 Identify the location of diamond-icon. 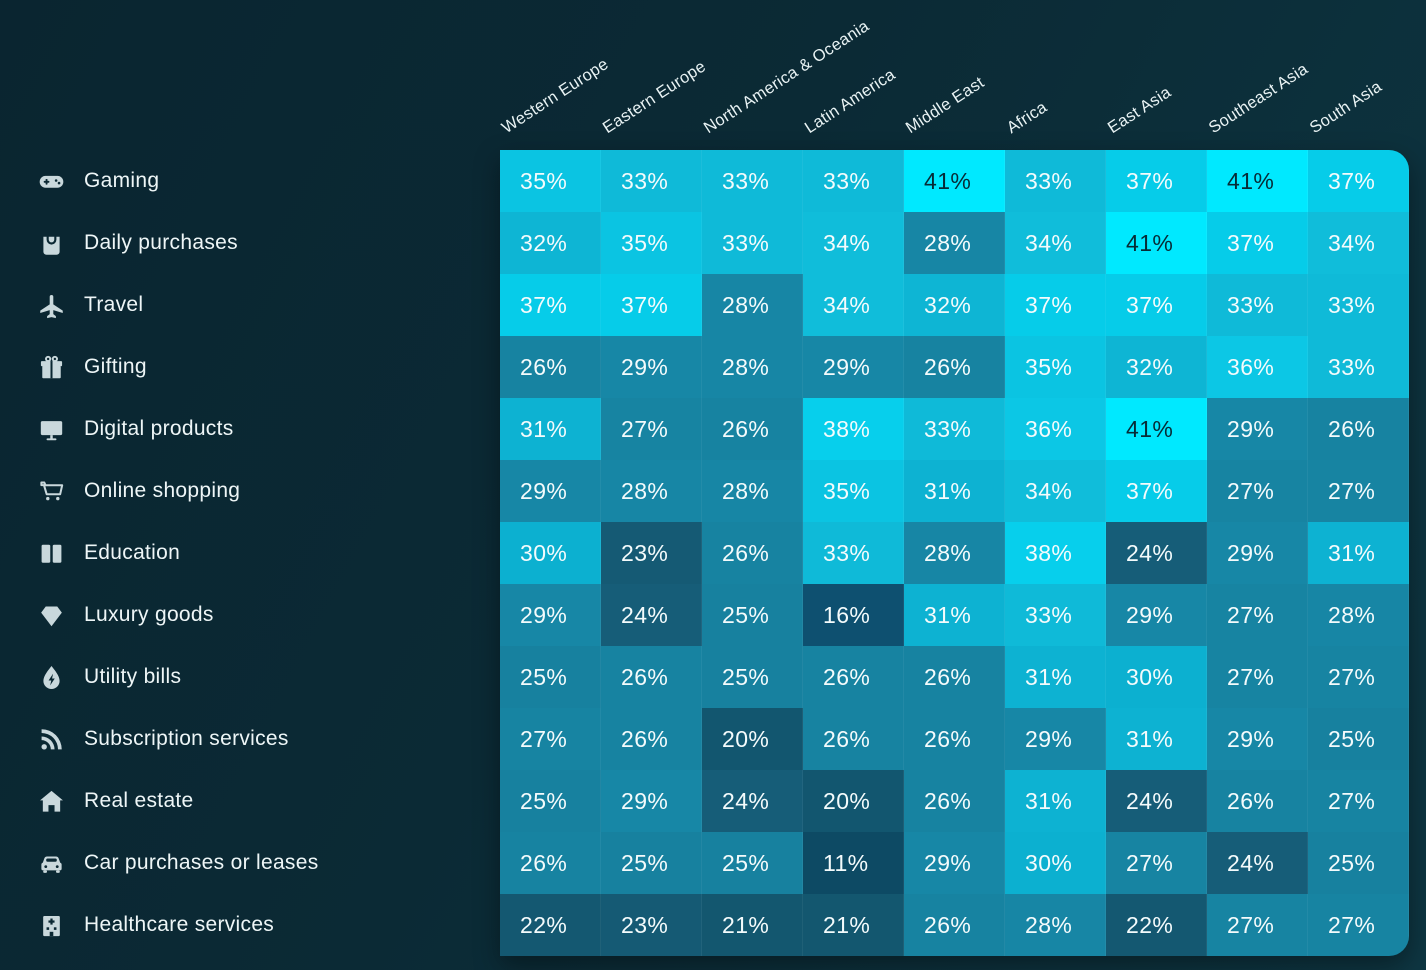
(51, 615).